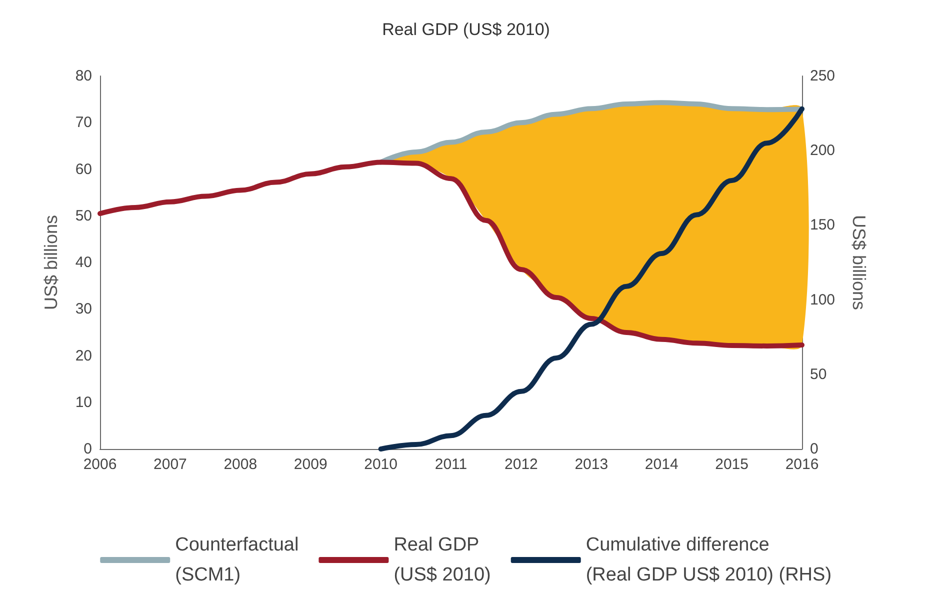 This screenshot has width=932, height=614. Describe the element at coordinates (381, 464) in the screenshot. I see `x-tick-label: 2010` at that location.